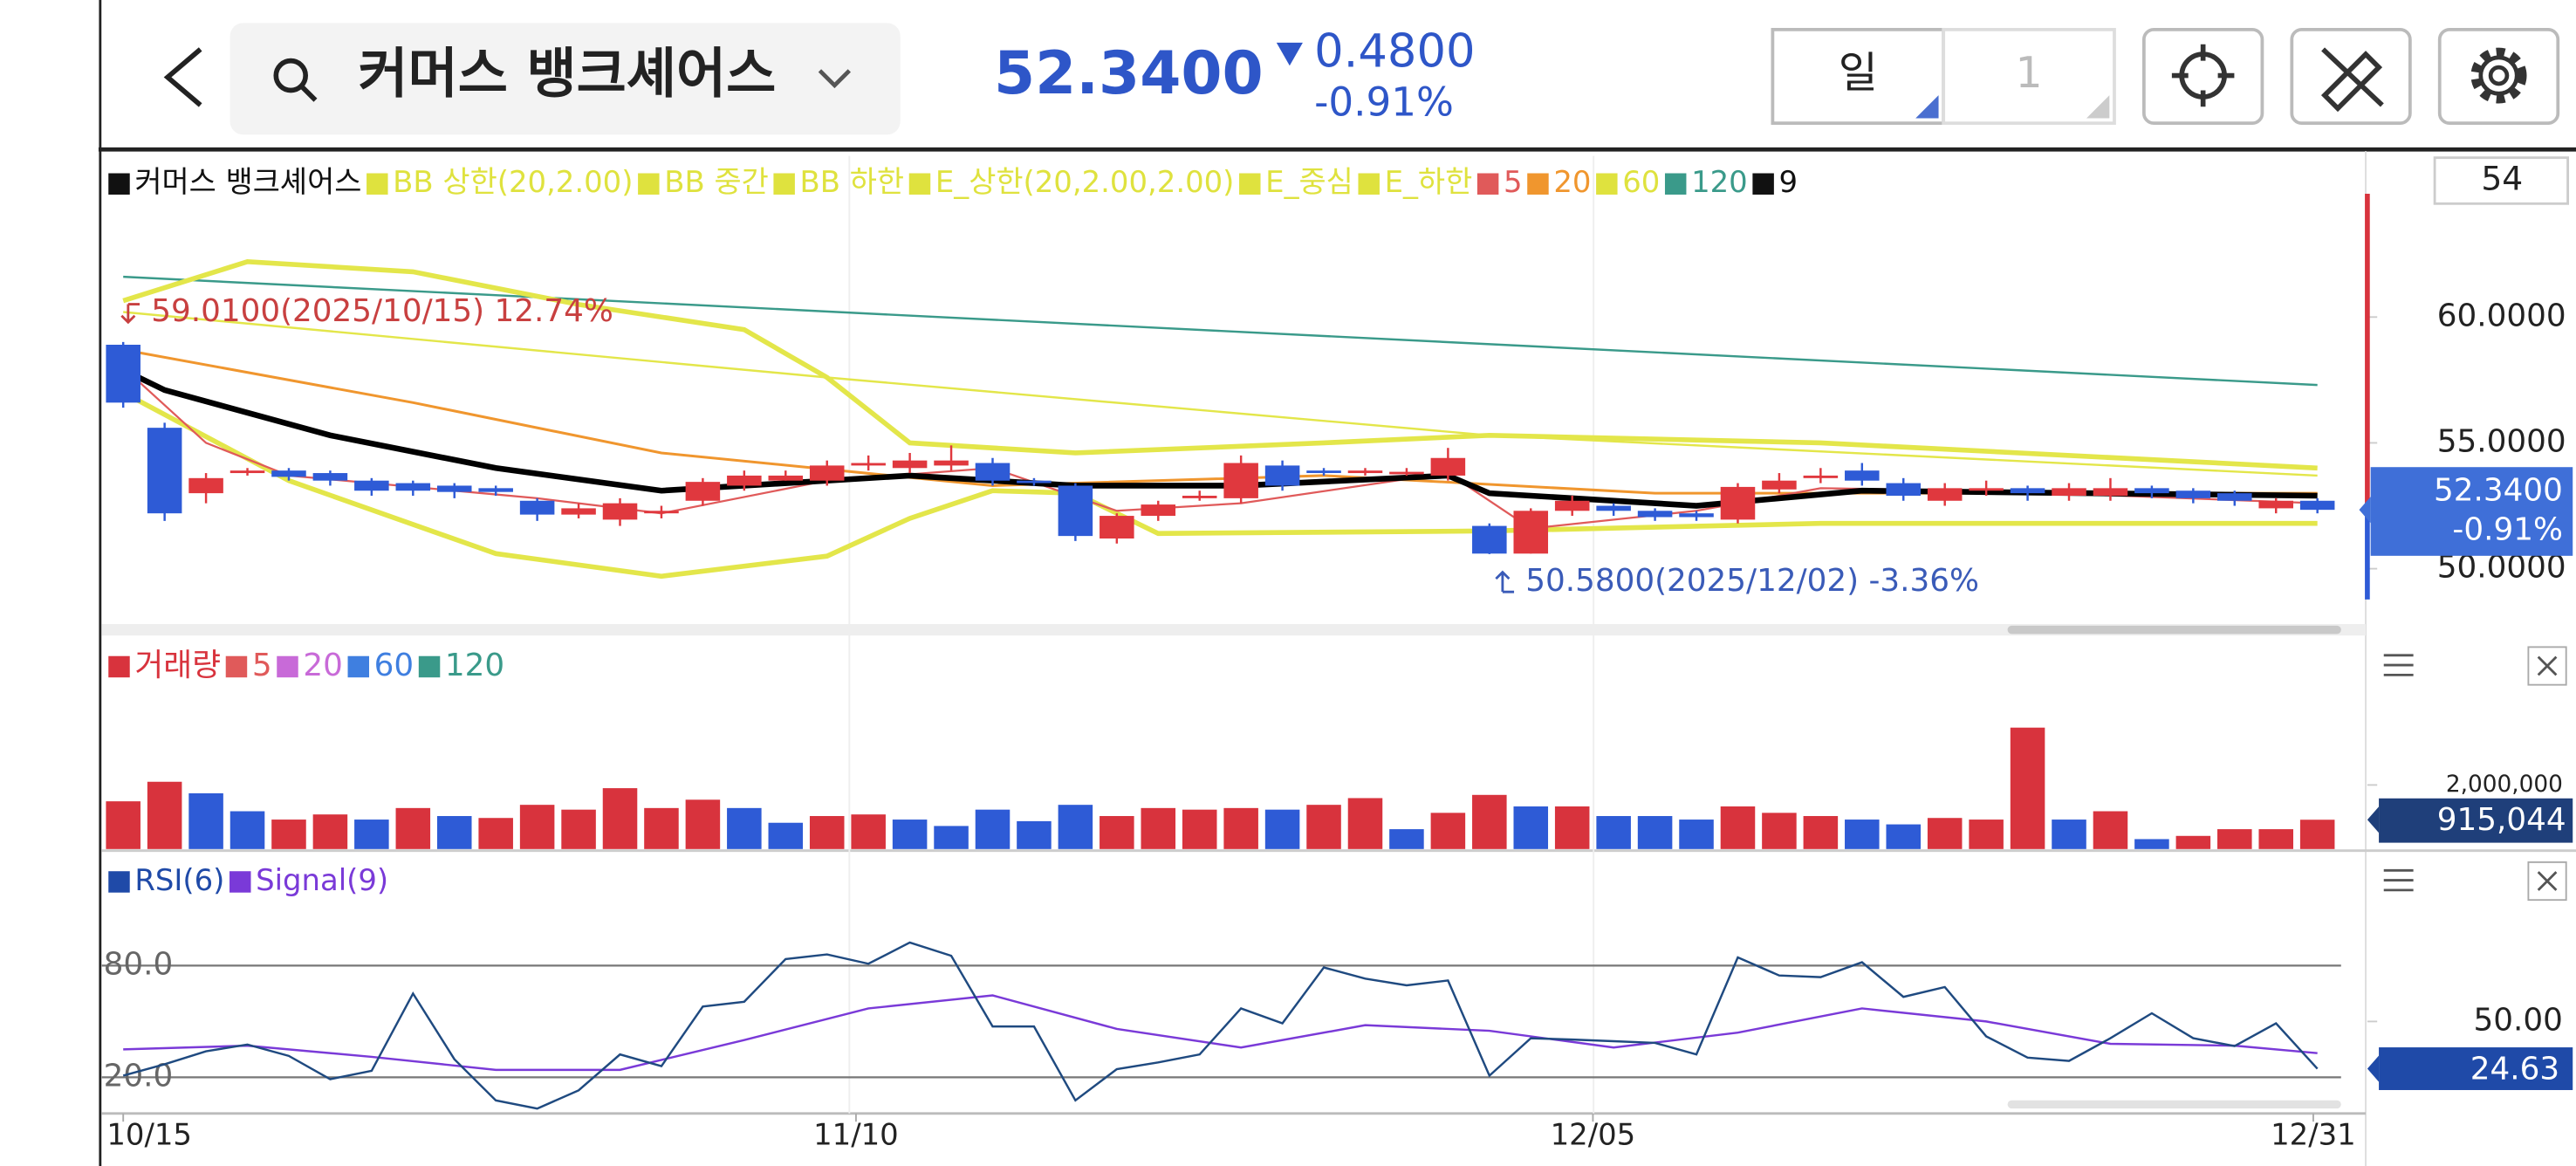 This screenshot has width=2576, height=1166. I want to click on search-icon, so click(290, 75).